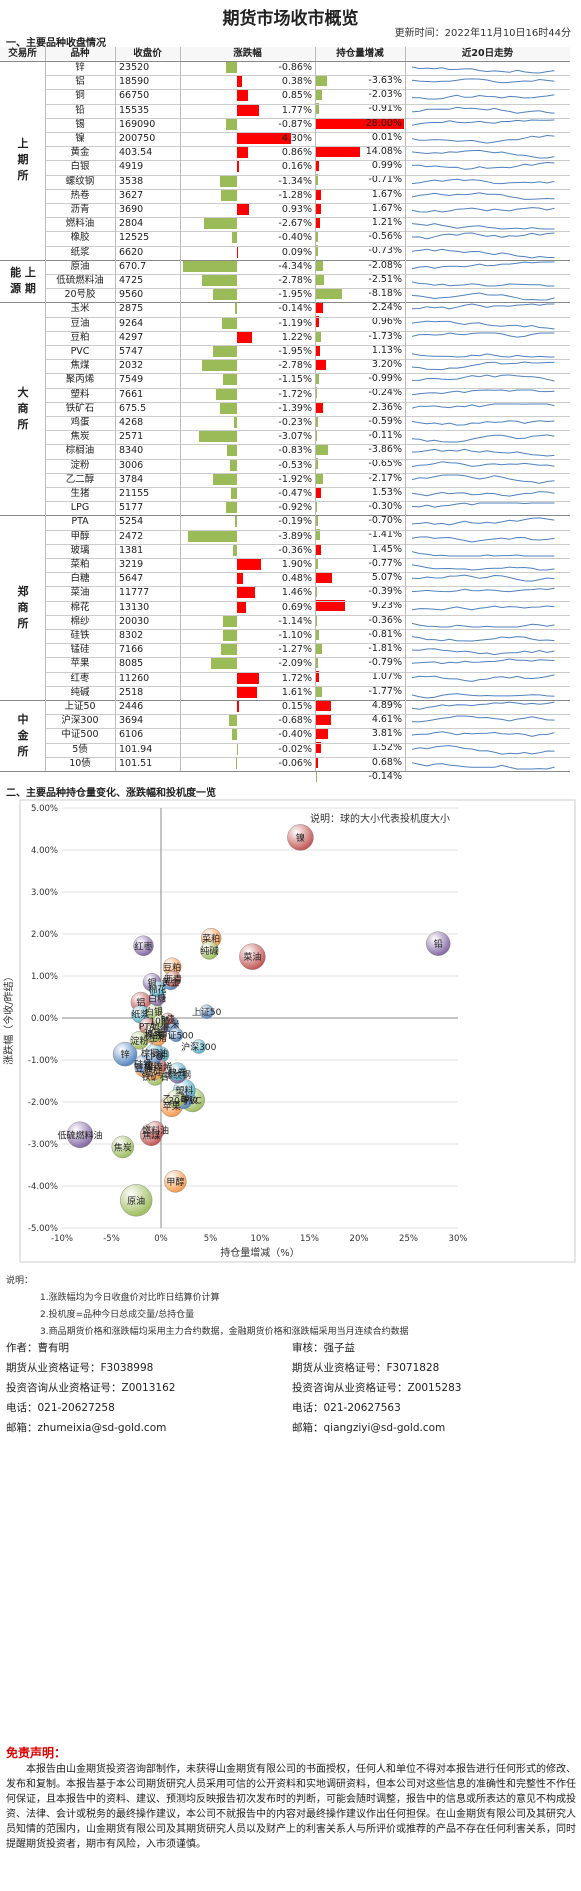 This screenshot has width=581, height=1891. What do you see at coordinates (385, 776) in the screenshot?
I see `oi-pct: -0.14%` at bounding box center [385, 776].